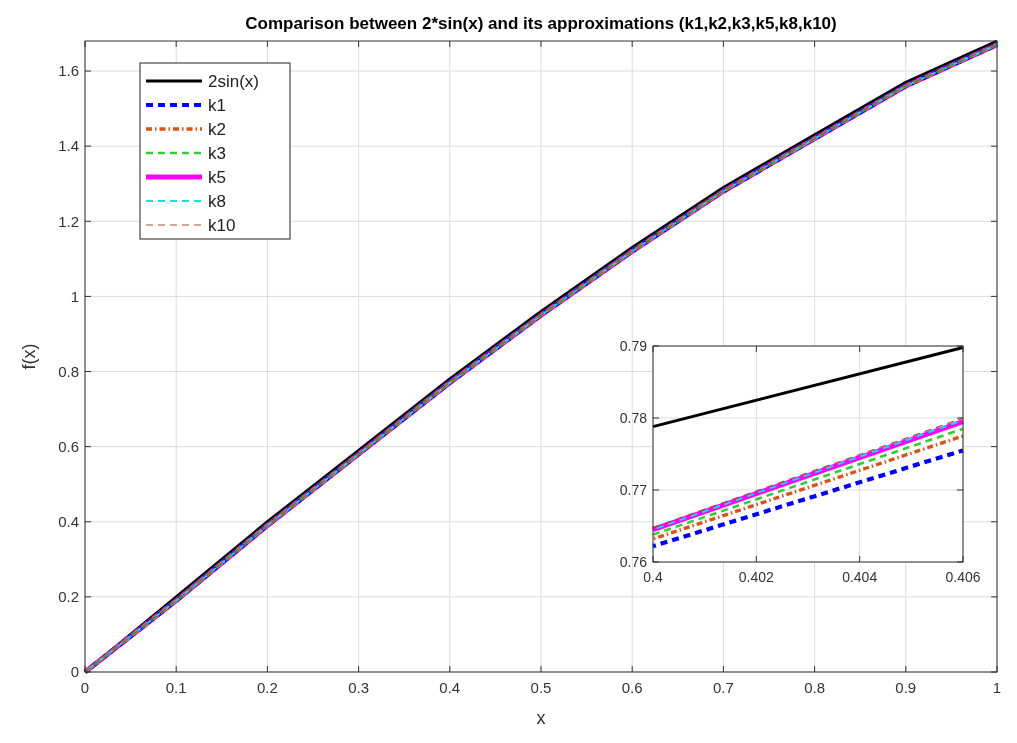 The image size is (1017, 743). Describe the element at coordinates (541, 687) in the screenshot. I see `x-tick-label: 0.5` at that location.